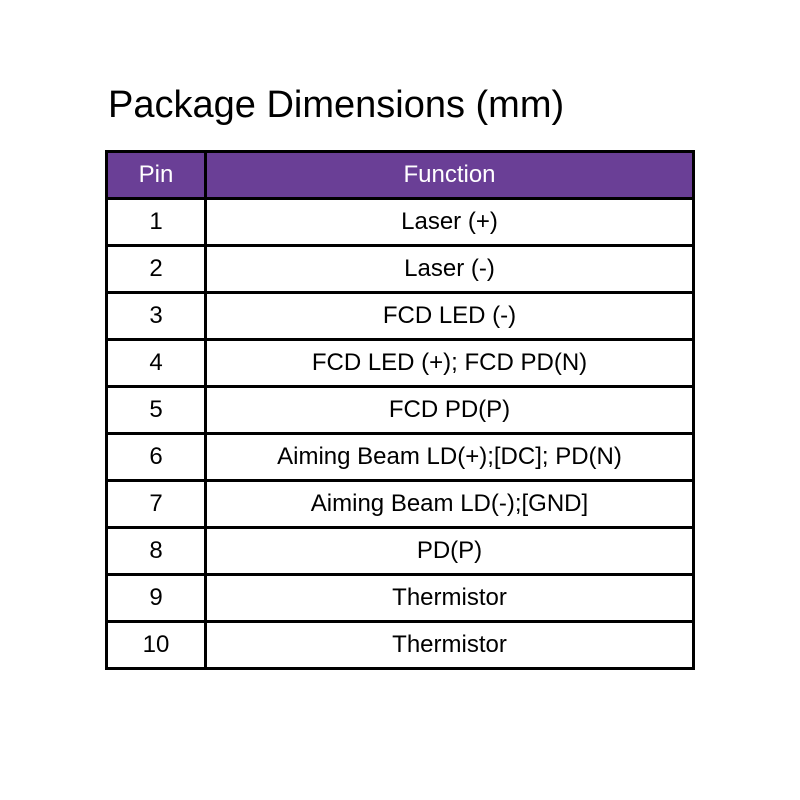  Describe the element at coordinates (156, 645) in the screenshot. I see `pin-cell: 10` at that location.